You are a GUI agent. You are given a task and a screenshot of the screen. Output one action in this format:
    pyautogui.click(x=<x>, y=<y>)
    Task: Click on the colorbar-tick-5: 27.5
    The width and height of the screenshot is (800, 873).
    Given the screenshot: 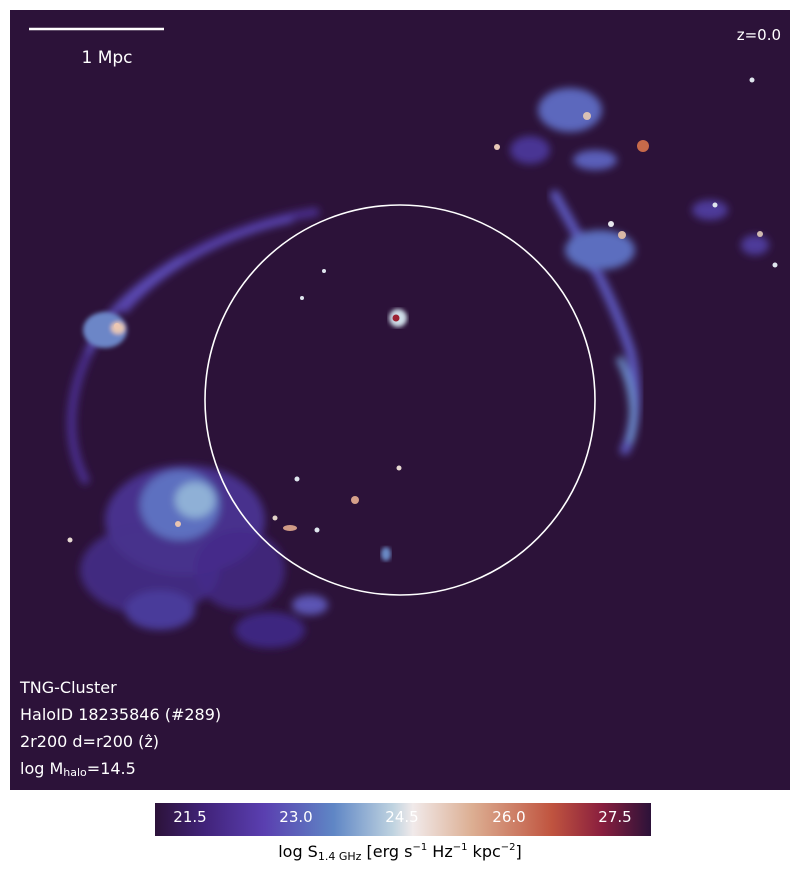 What is the action you would take?
    pyautogui.click(x=615, y=817)
    